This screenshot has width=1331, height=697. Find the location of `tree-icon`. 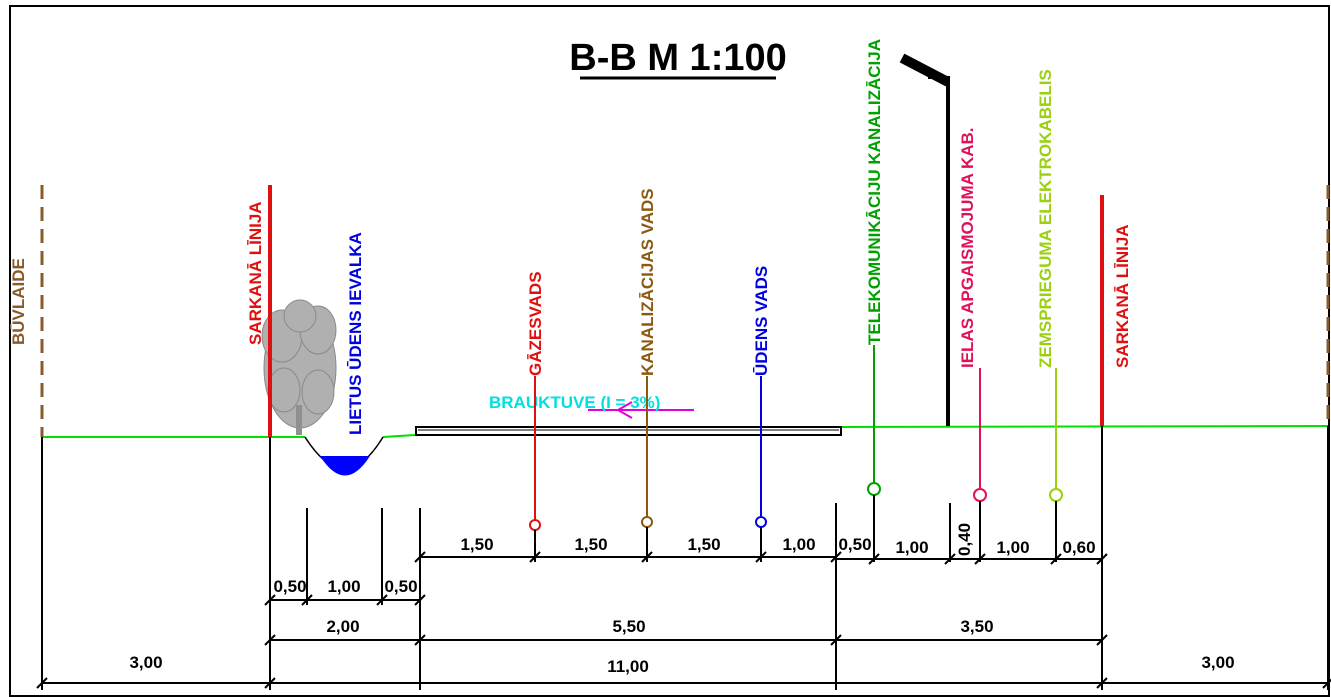

tree-icon is located at coordinates (299, 367).